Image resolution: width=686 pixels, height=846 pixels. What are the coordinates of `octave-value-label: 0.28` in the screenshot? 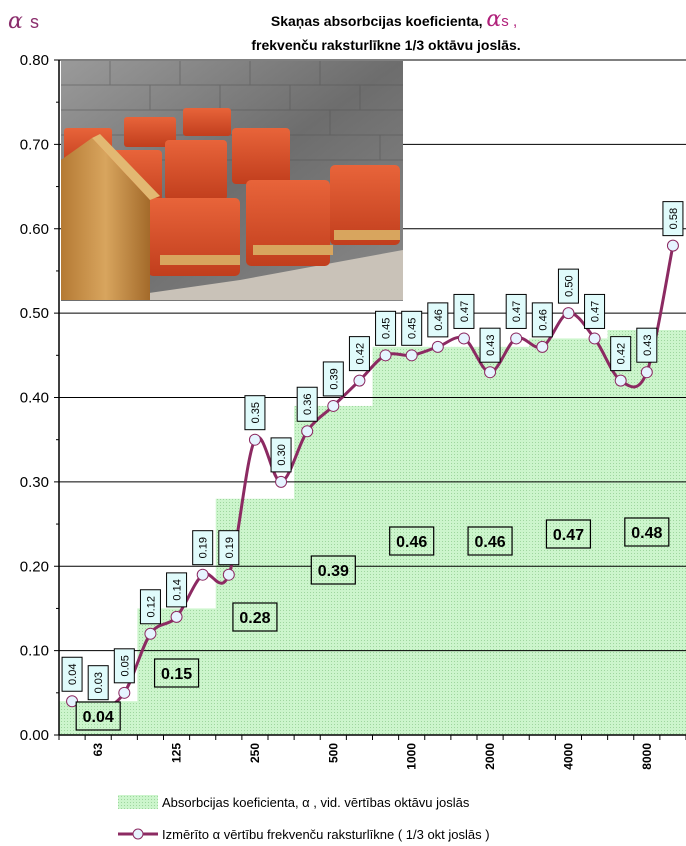 It's located at (255, 617).